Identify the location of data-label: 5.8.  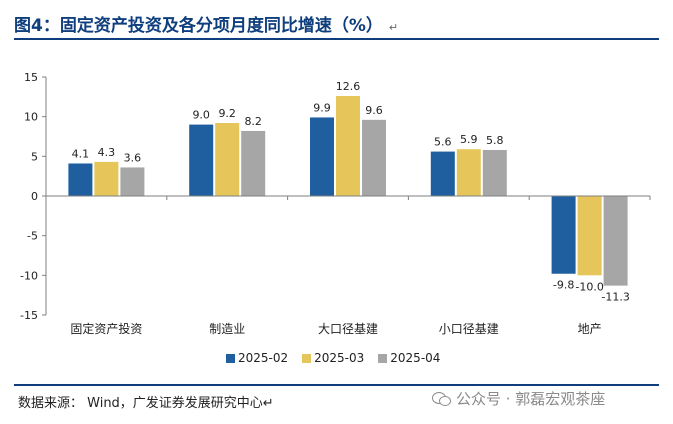
(495, 140).